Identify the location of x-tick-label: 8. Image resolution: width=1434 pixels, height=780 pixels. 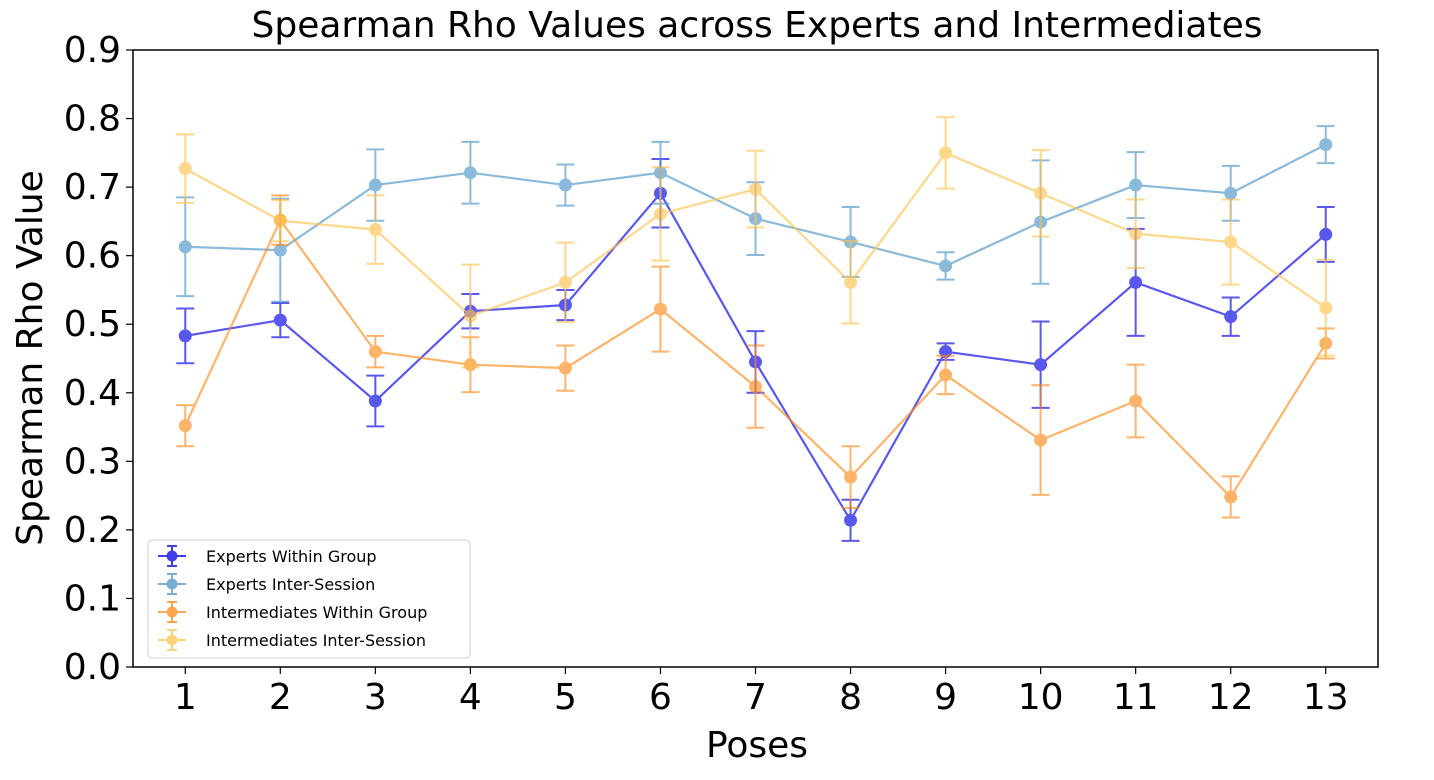
(850, 697).